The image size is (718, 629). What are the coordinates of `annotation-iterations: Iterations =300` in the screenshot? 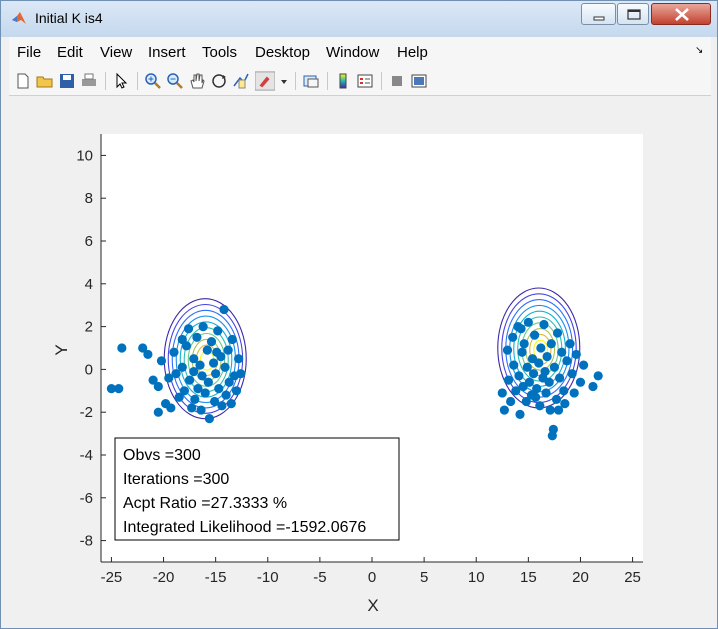 It's located at (176, 479).